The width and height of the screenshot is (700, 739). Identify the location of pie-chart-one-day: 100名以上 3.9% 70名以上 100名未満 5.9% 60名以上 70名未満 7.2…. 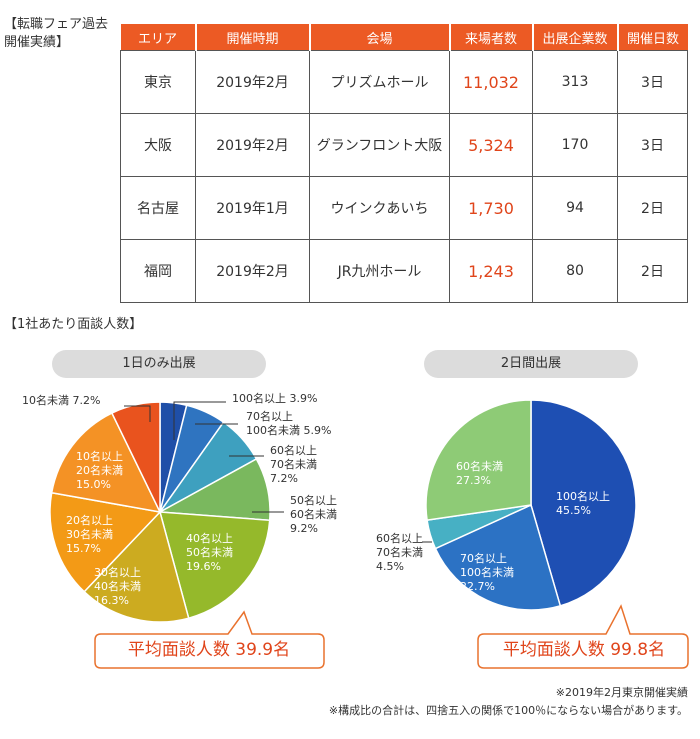
(179, 507).